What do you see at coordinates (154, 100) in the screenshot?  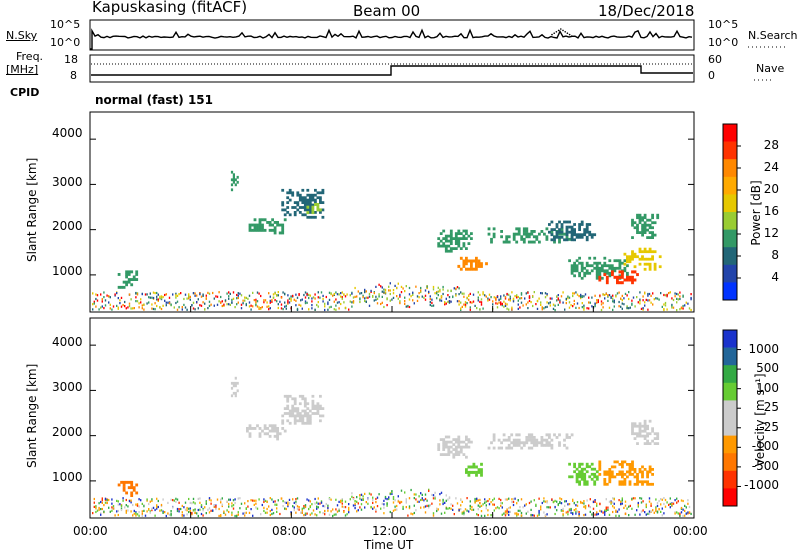 I see `mode-label: normal (fast) 151` at bounding box center [154, 100].